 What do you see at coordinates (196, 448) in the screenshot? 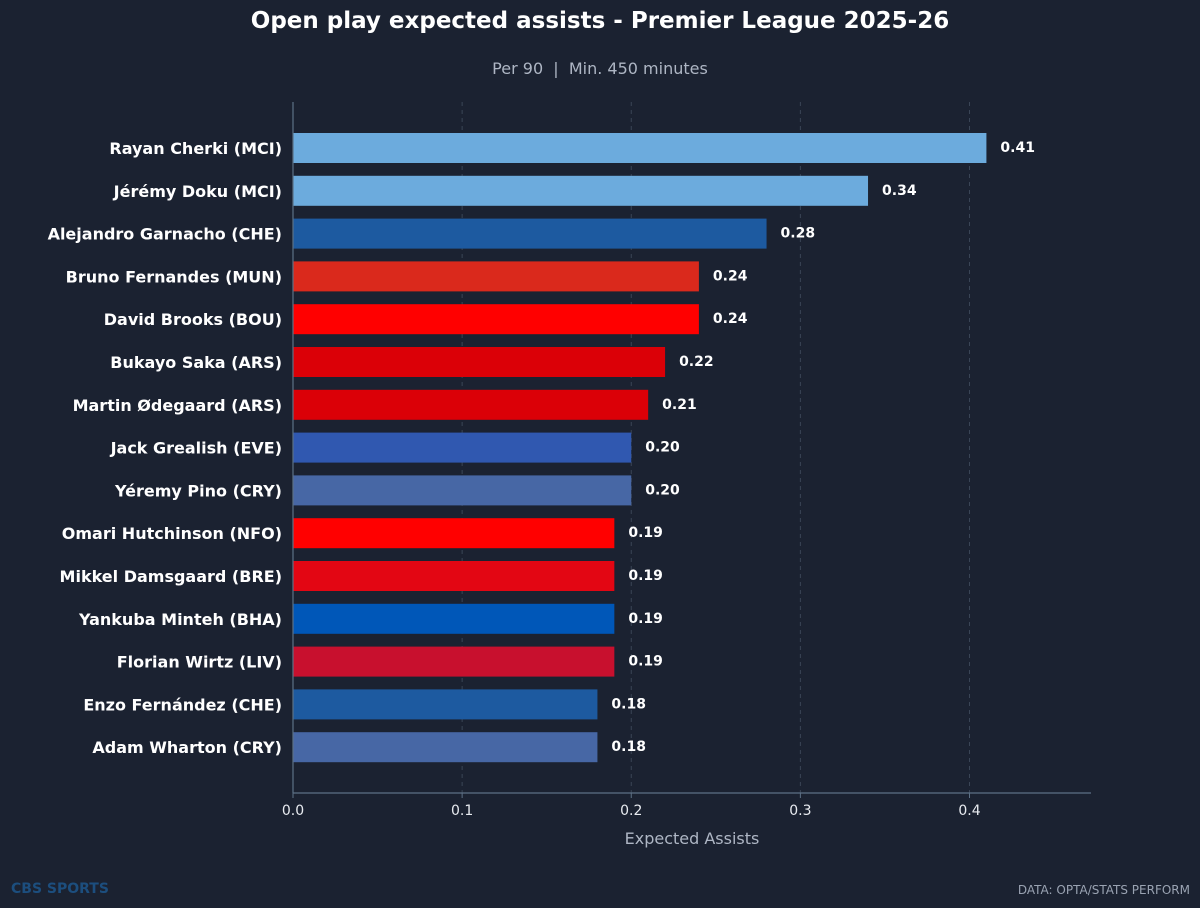
I see `player-label: Jack Grealish (EVE)` at bounding box center [196, 448].